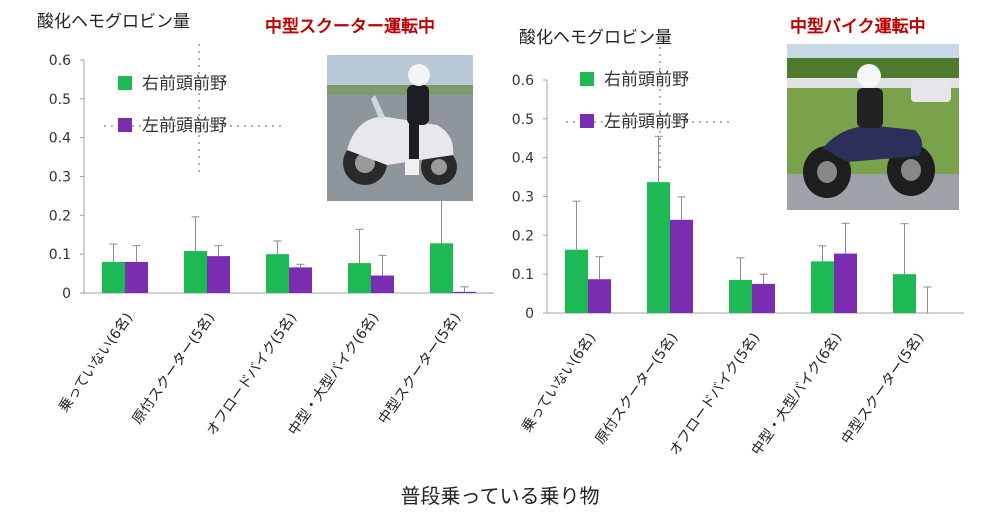  What do you see at coordinates (350, 26) in the screenshot?
I see `condition-label: 中型スクーター運転中` at bounding box center [350, 26].